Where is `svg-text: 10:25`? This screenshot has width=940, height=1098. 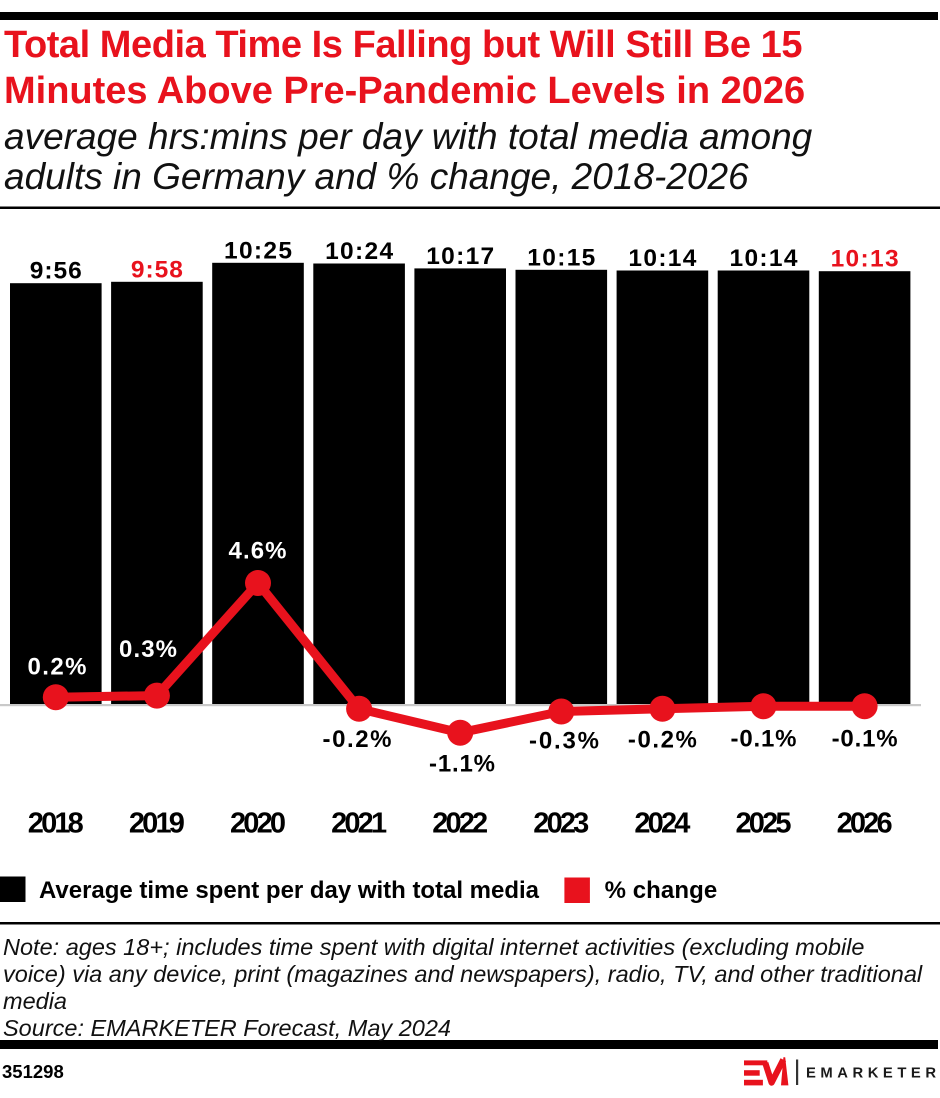 svg-text: 10:25 is located at coordinates (258, 250).